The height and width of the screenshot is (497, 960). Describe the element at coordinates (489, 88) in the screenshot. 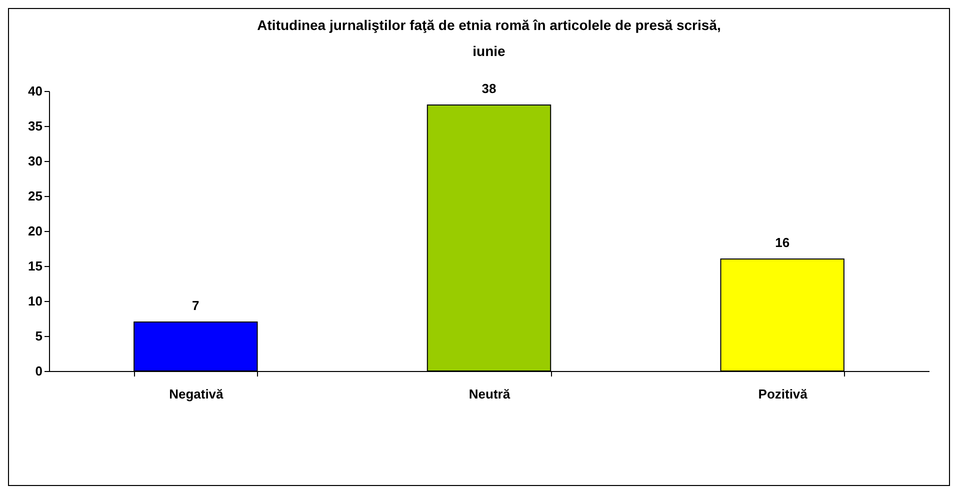

I see `data-label: 38` at that location.